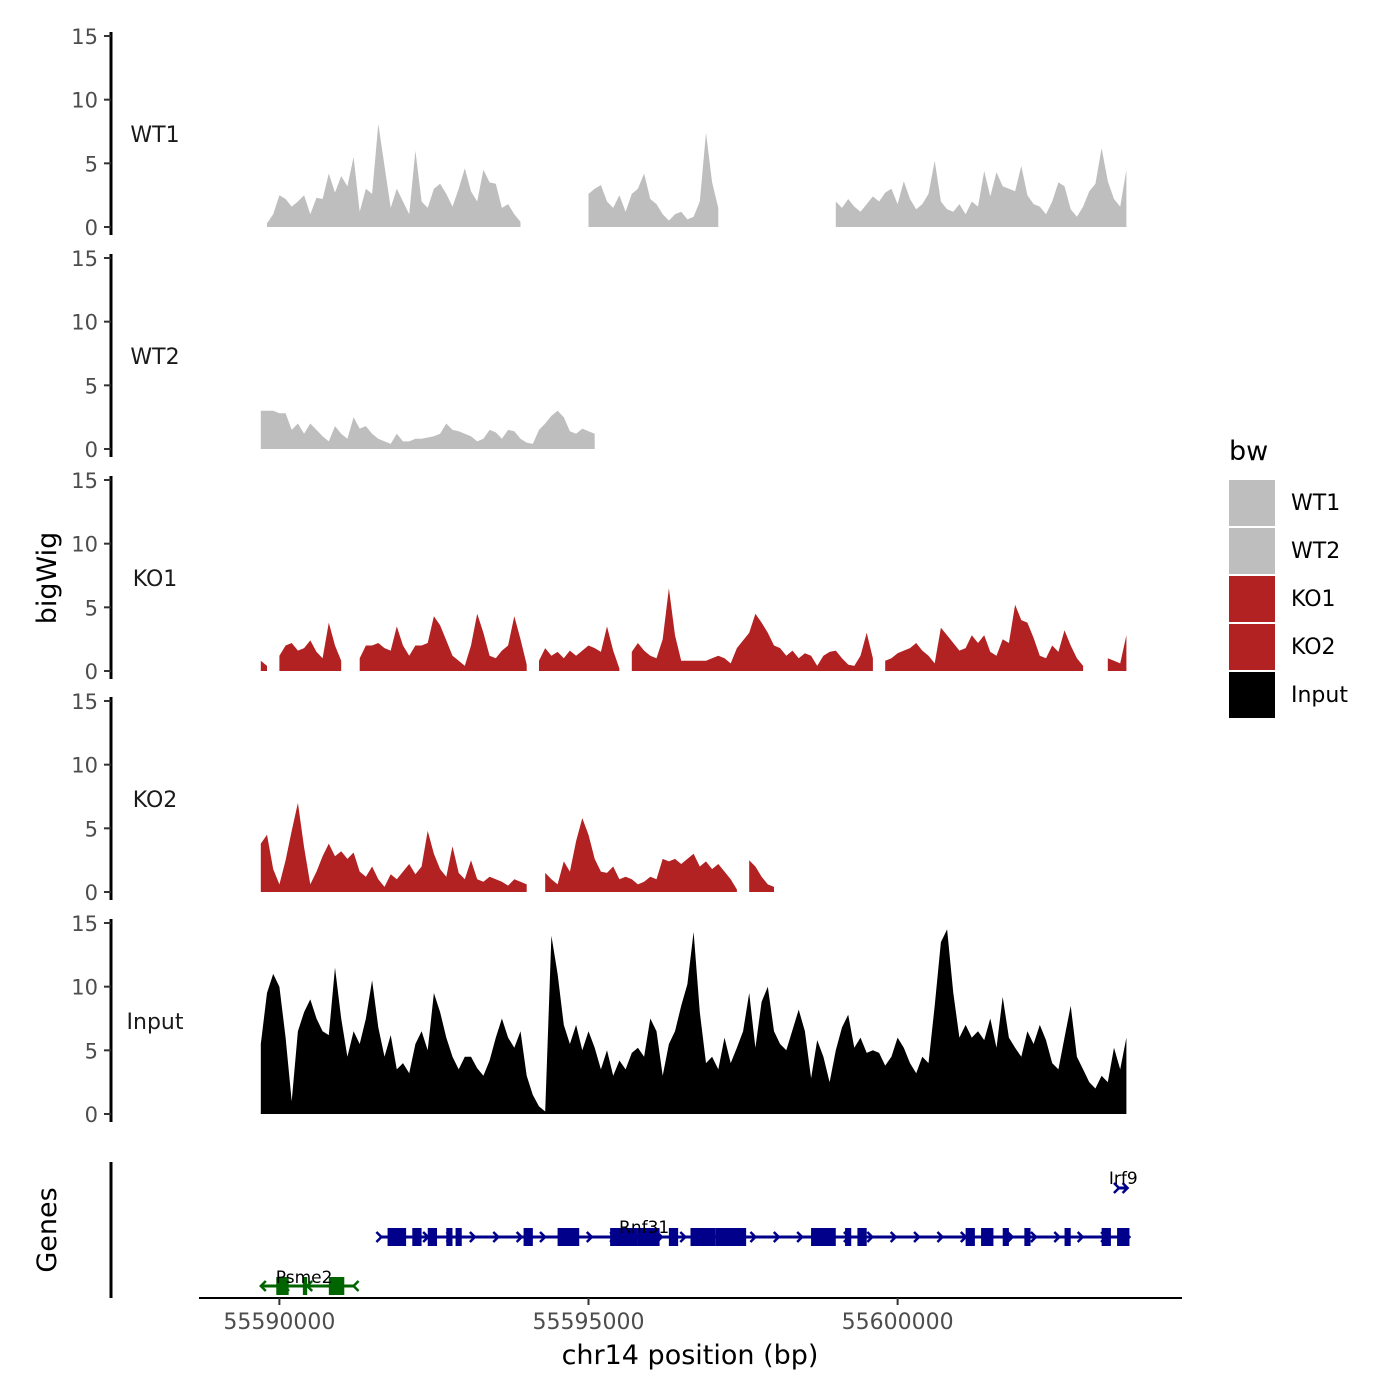 The image size is (1400, 1400). What do you see at coordinates (47, 578) in the screenshot?
I see `y-axis-title: bigWig` at bounding box center [47, 578].